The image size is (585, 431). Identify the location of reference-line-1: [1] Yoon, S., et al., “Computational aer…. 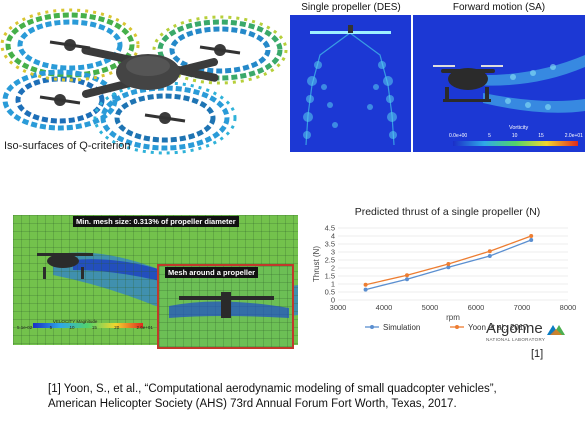
(272, 389).